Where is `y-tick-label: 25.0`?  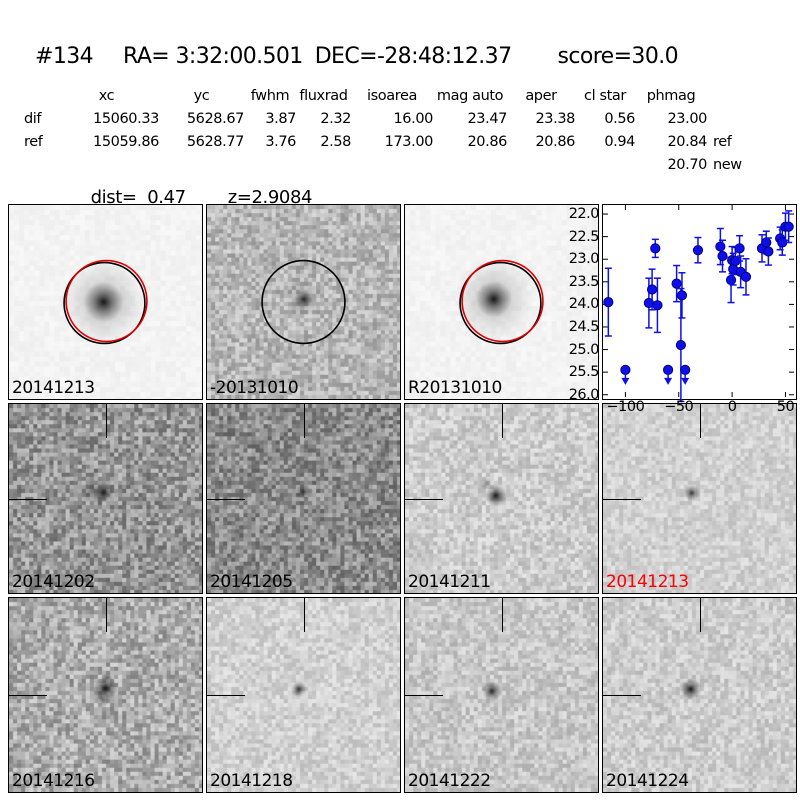
y-tick-label: 25.0 is located at coordinates (584, 349).